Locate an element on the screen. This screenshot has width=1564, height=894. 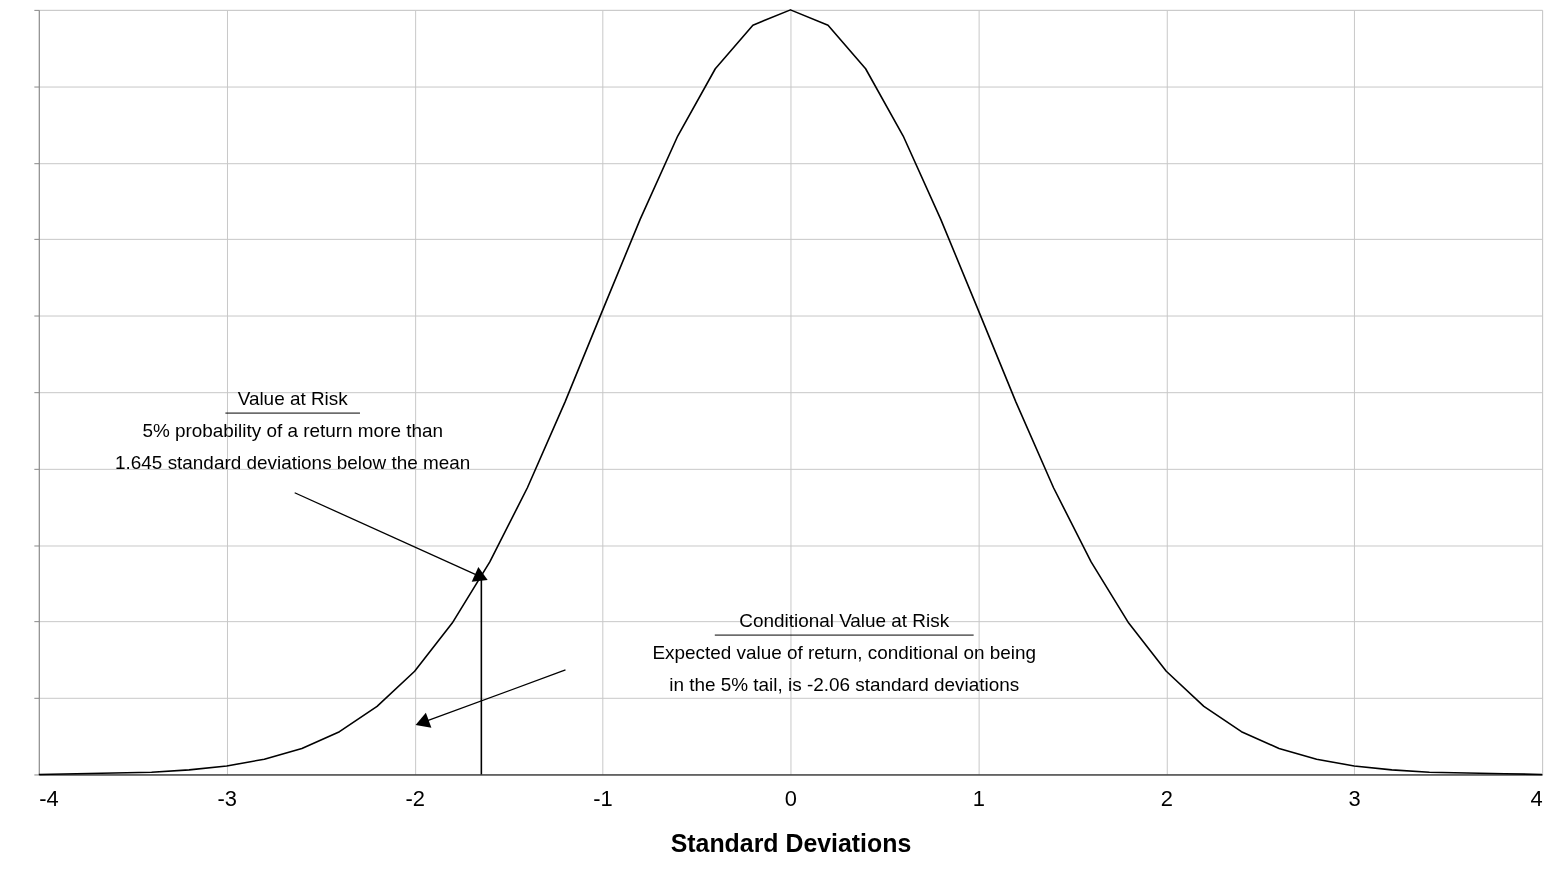
x-tick-label: -3 is located at coordinates (227, 798).